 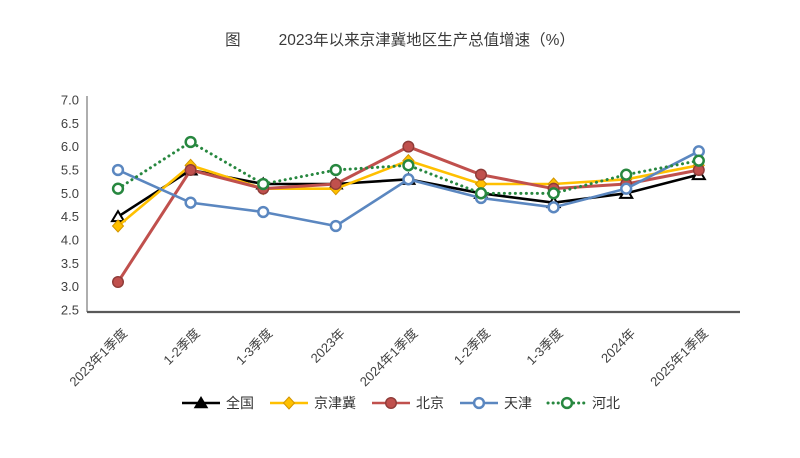 I want to click on legend-label: 河北, so click(x=606, y=403).